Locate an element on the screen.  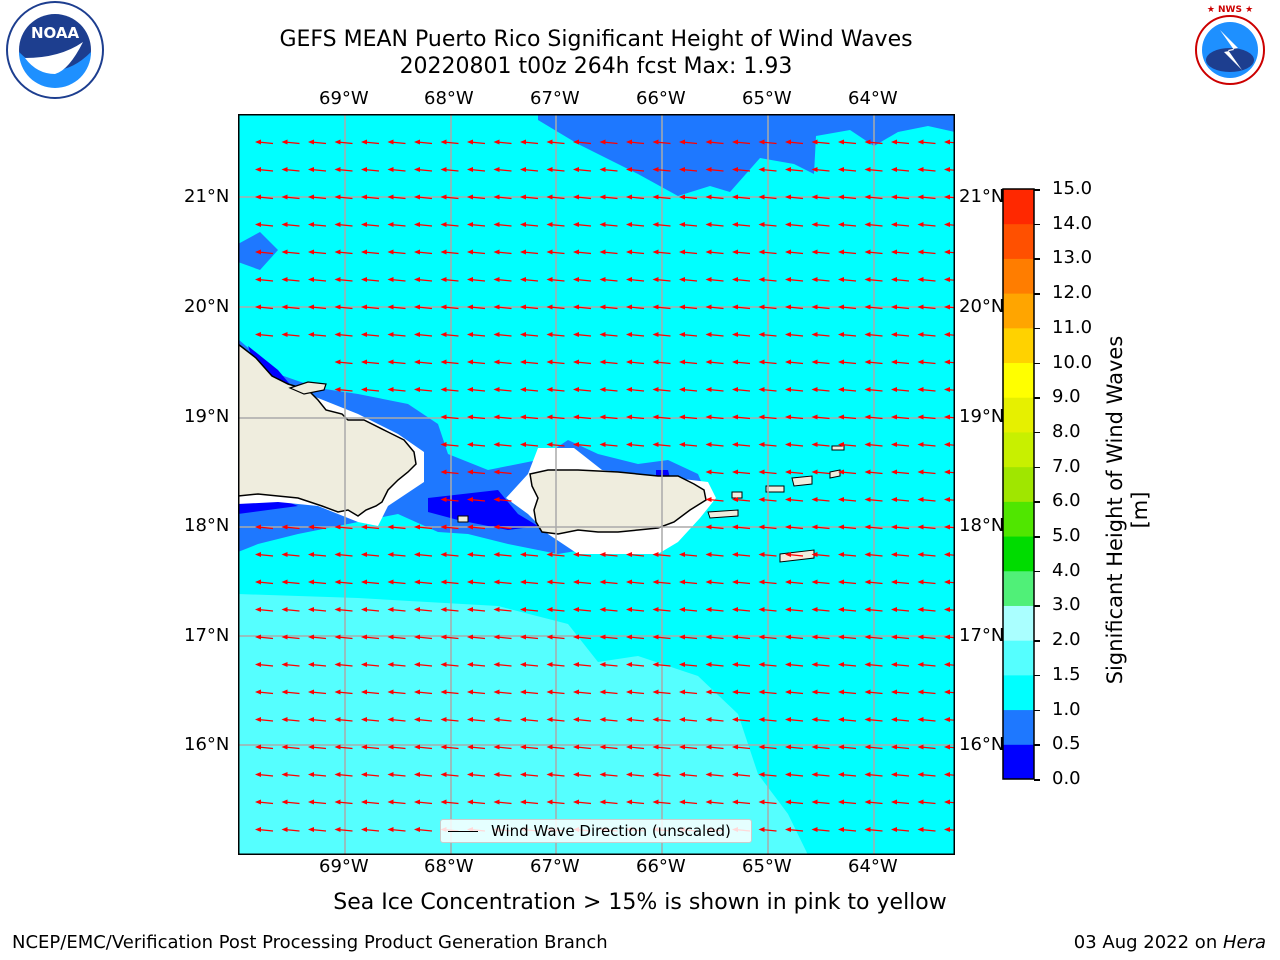
noaa-logo: NOAA is located at coordinates (55, 50).